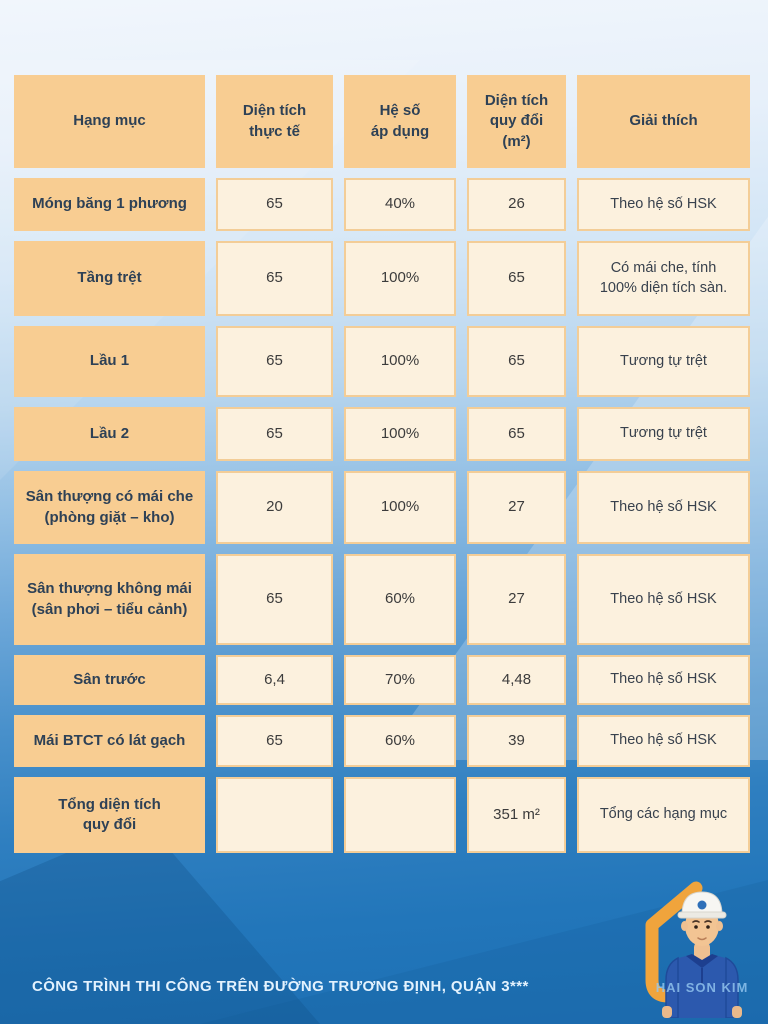  What do you see at coordinates (109, 507) in the screenshot?
I see `category-cell: Sân thượng có mái che (phòng giặt – kho)` at bounding box center [109, 507].